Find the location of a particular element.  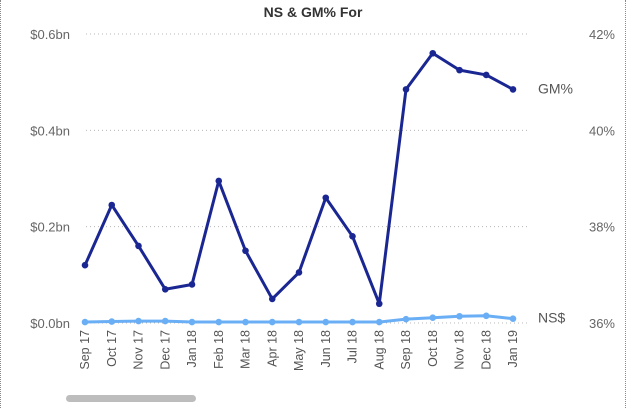

x-tick-label: Mar 18 is located at coordinates (246, 349).